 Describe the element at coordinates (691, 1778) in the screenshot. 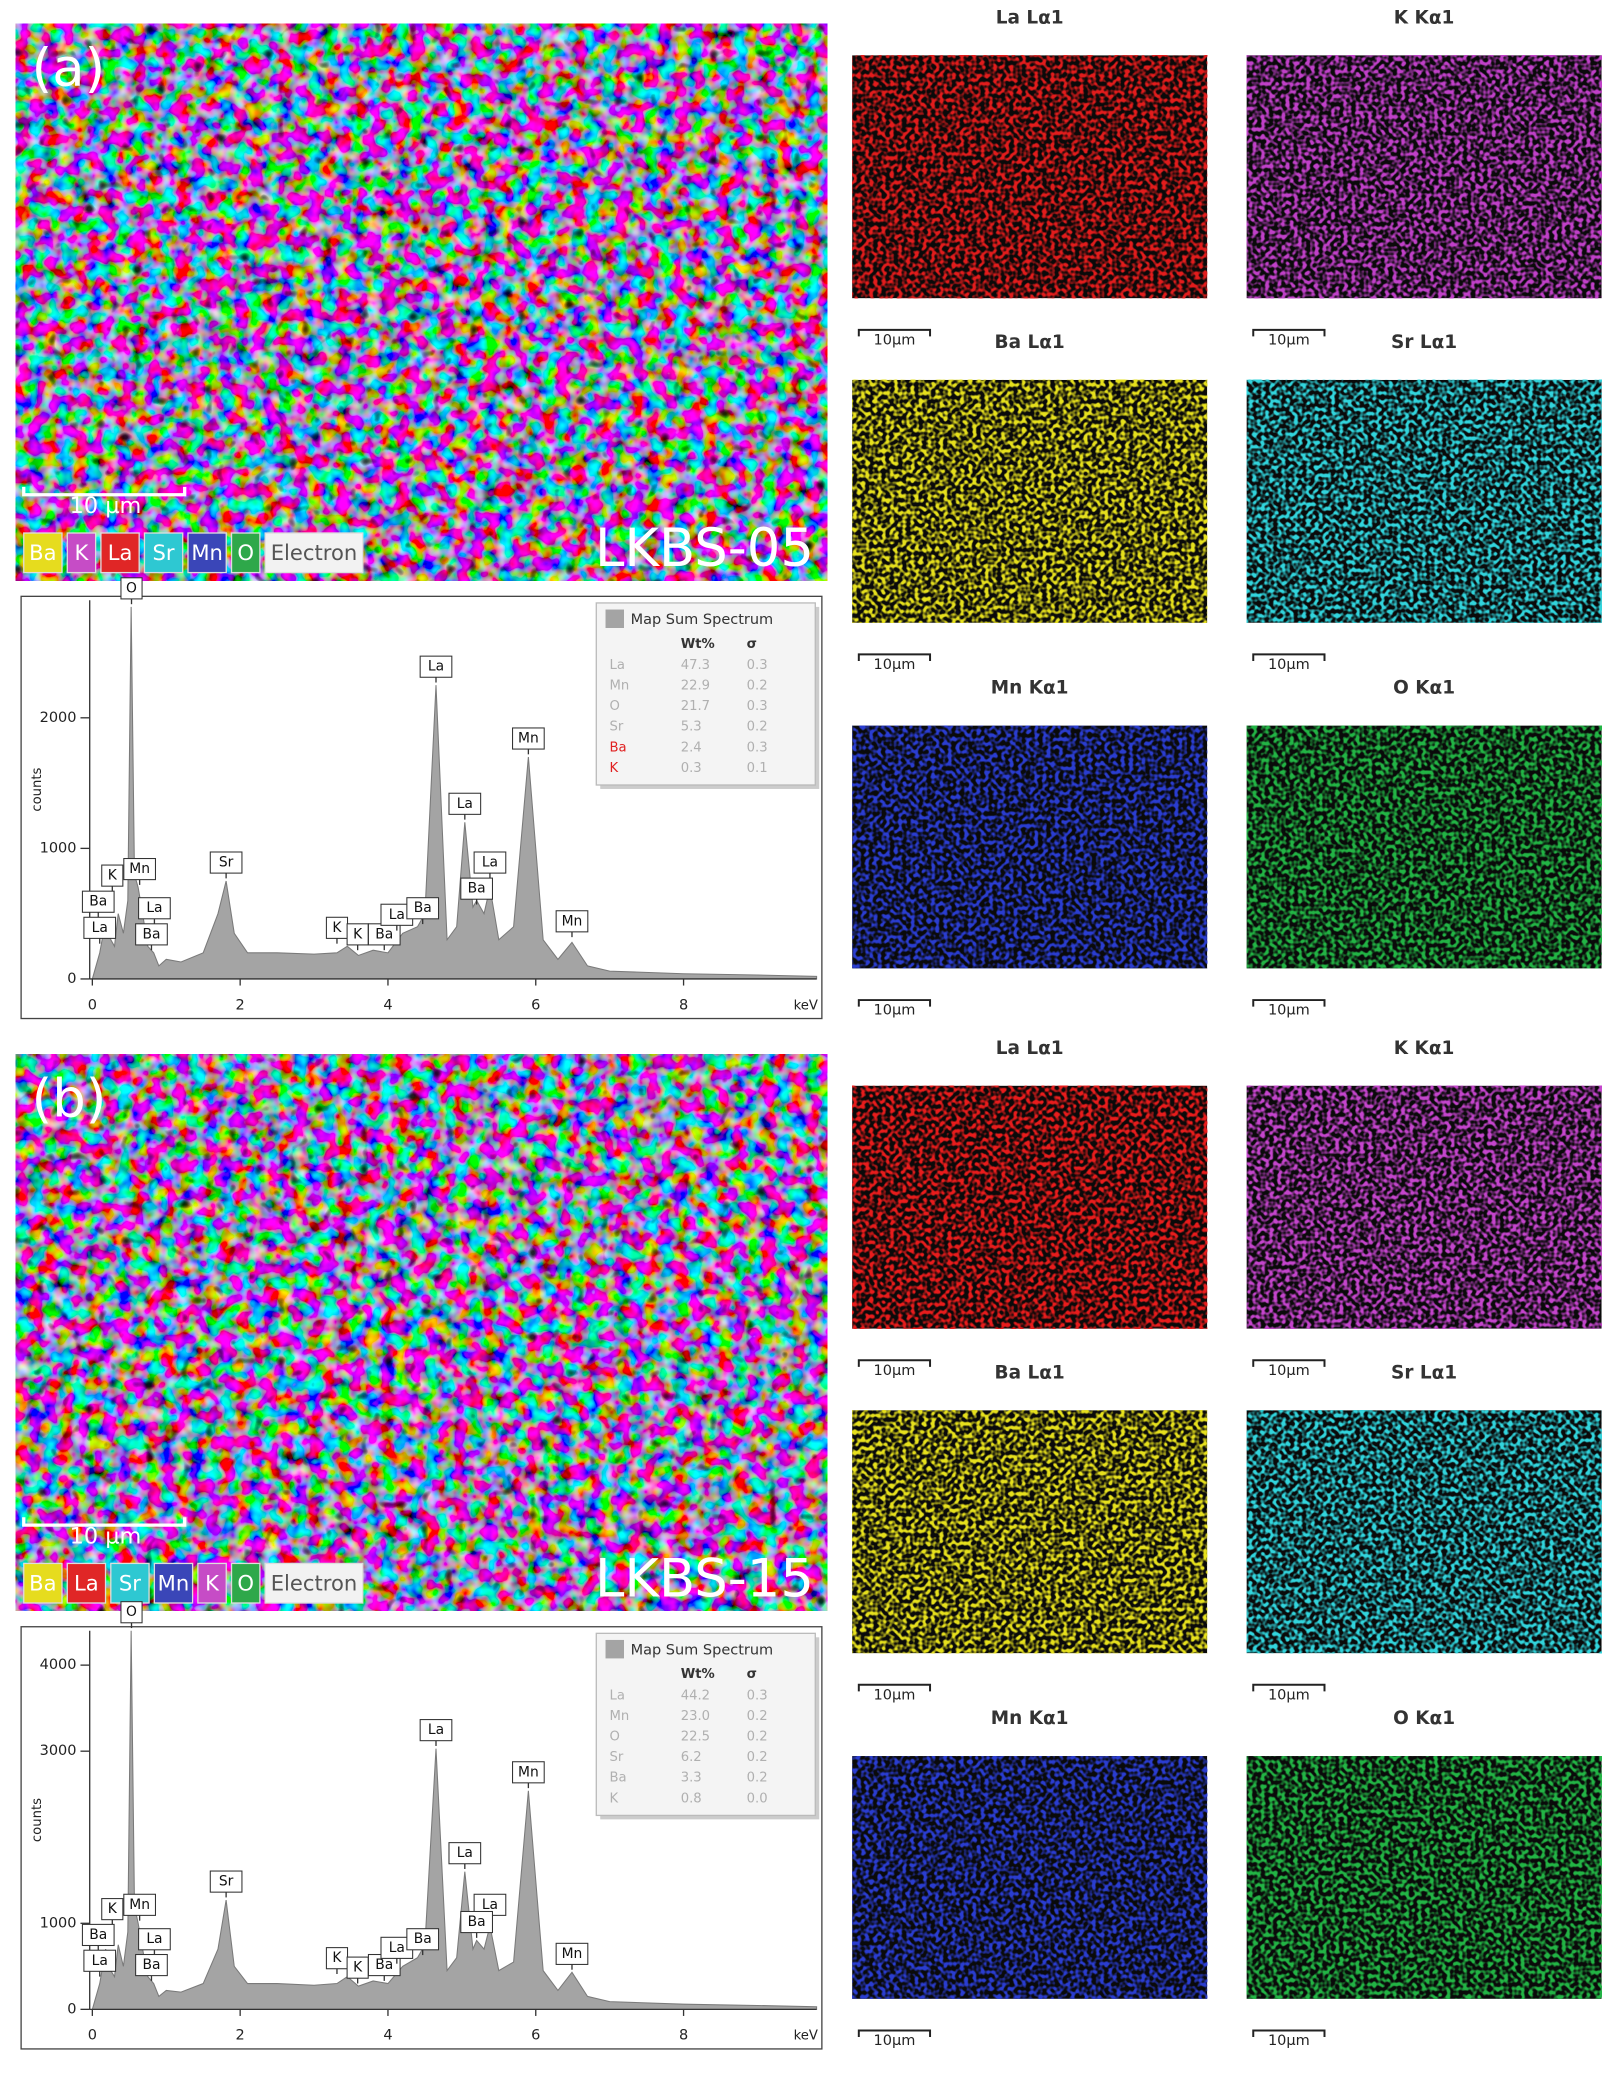

I see `legend-wt: 3.3` at that location.